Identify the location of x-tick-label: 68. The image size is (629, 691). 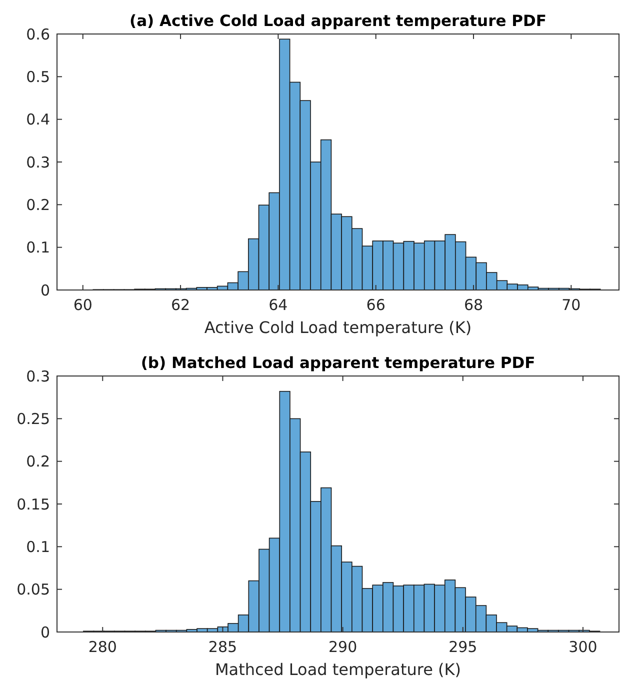
(474, 305).